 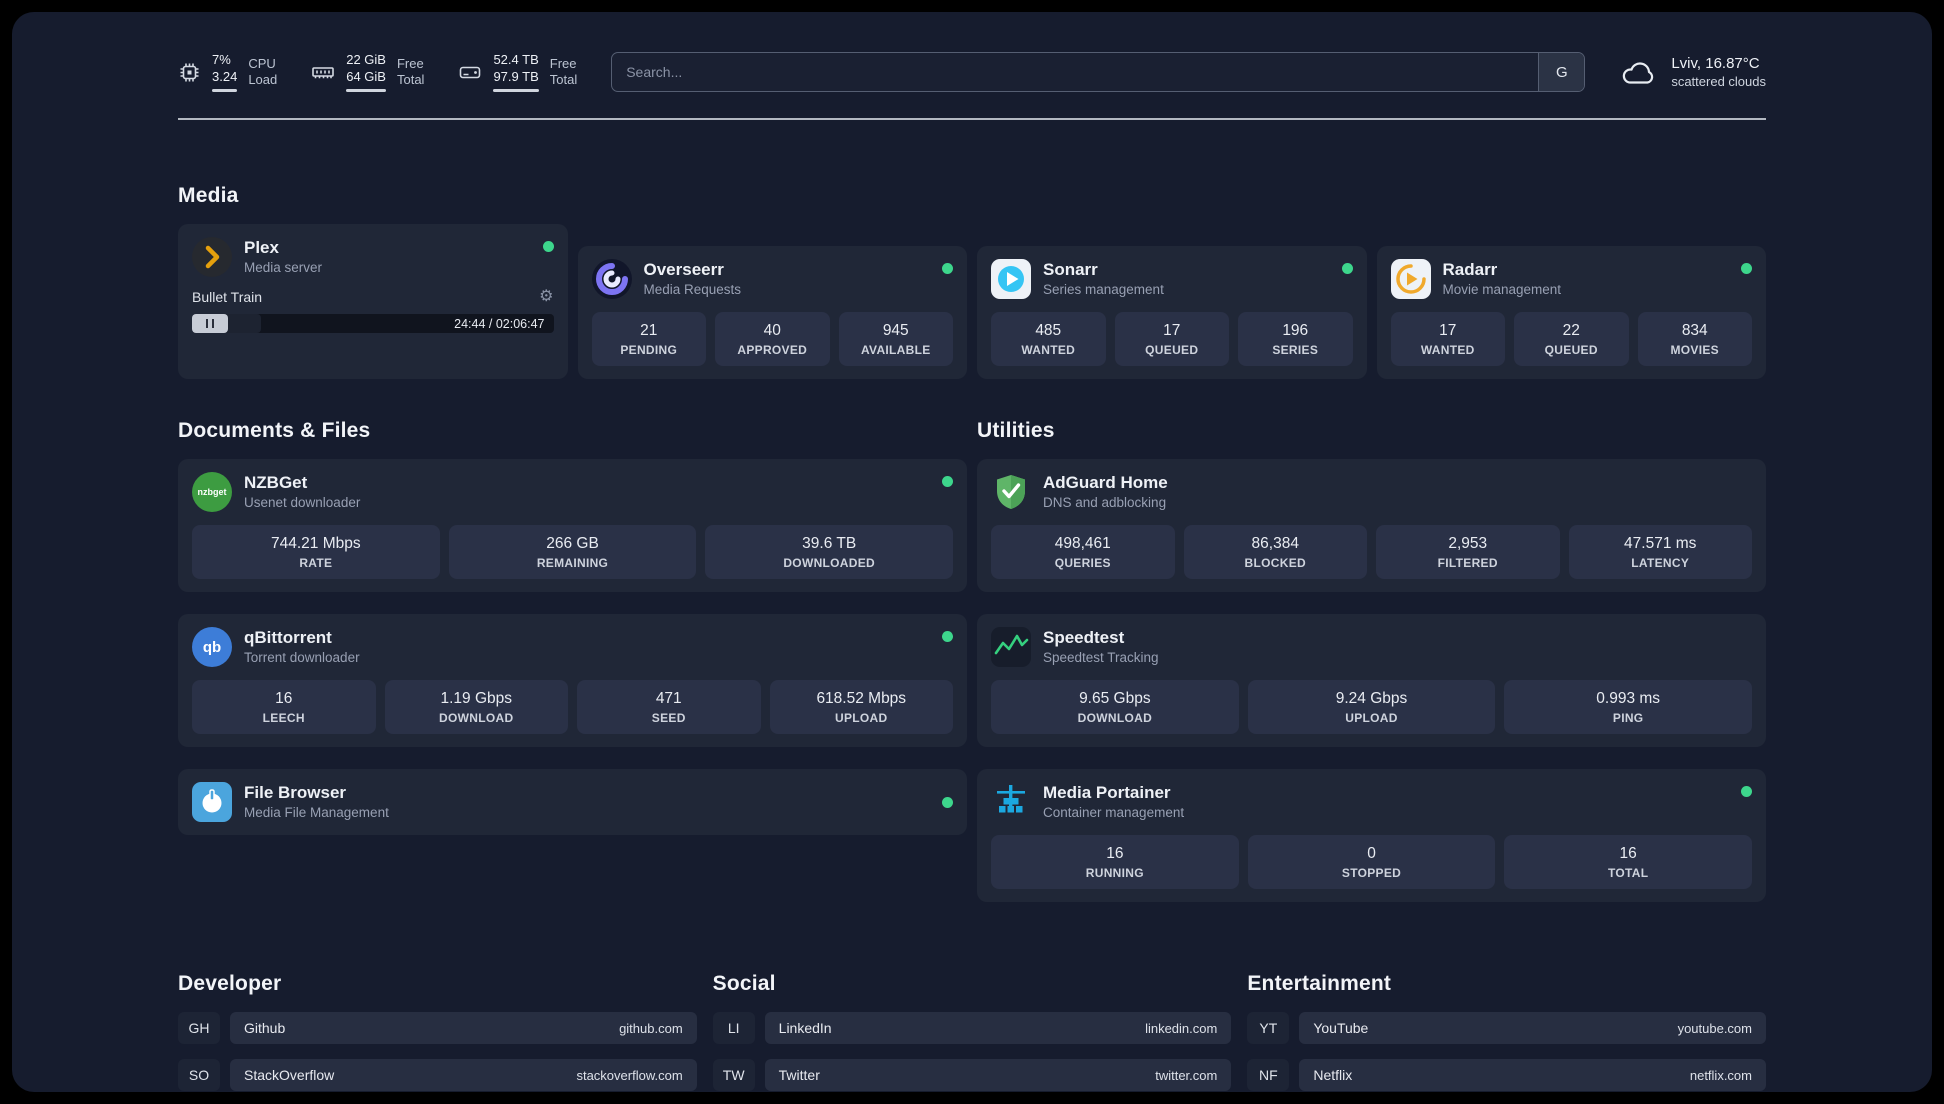 I want to click on bookmark-url: netflix.com, so click(x=1720, y=1075).